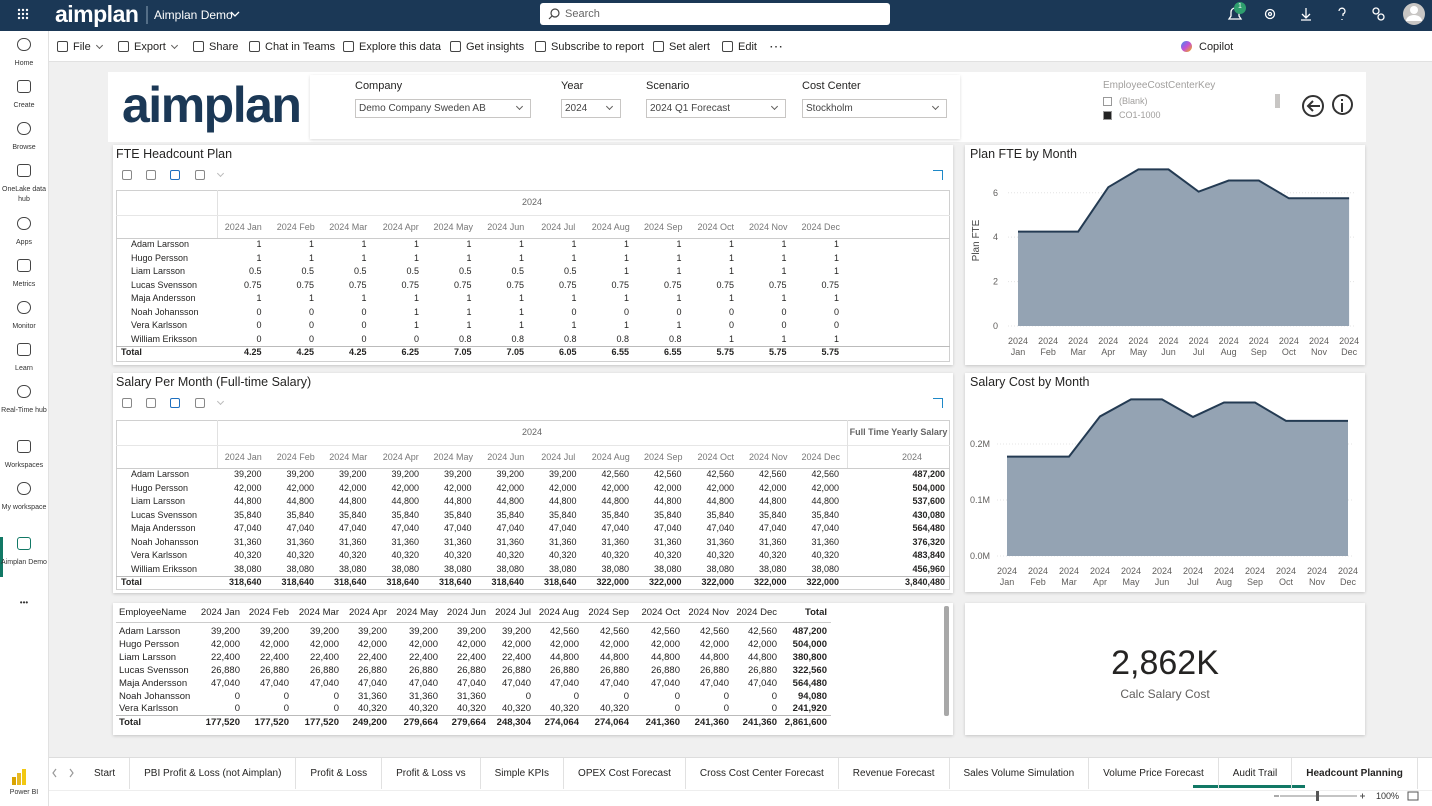 This screenshot has width=1432, height=806. What do you see at coordinates (1256, 773) in the screenshot?
I see `tab: Audit Trail` at bounding box center [1256, 773].